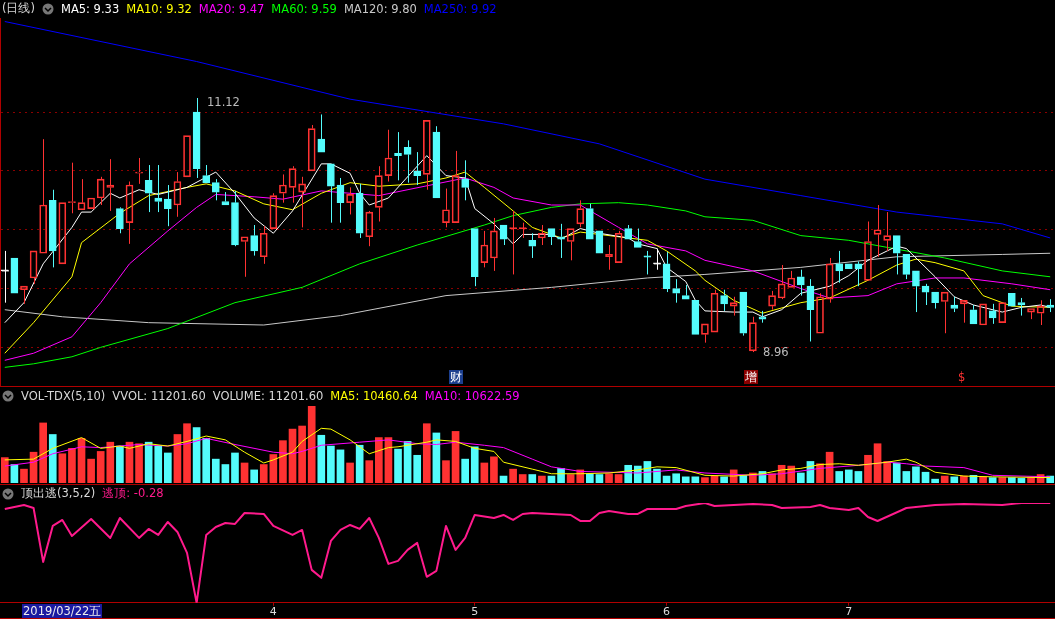 This screenshot has width=1055, height=619. What do you see at coordinates (268, 395) in the screenshot?
I see `text: VOLUME: 11201.60` at bounding box center [268, 395].